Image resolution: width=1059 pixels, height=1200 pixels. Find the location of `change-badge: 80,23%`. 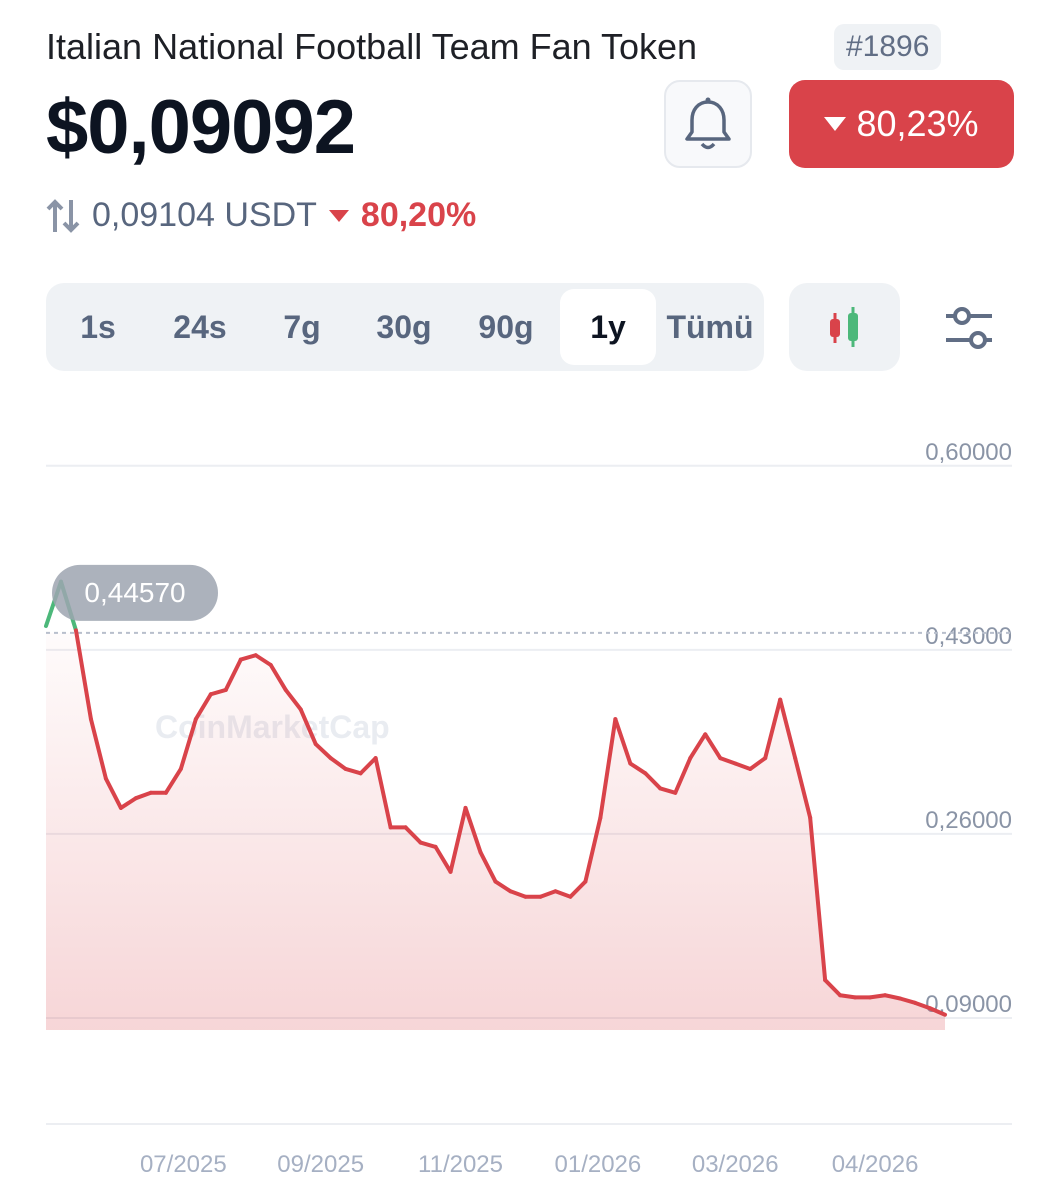

change-badge: 80,23% is located at coordinates (901, 124).